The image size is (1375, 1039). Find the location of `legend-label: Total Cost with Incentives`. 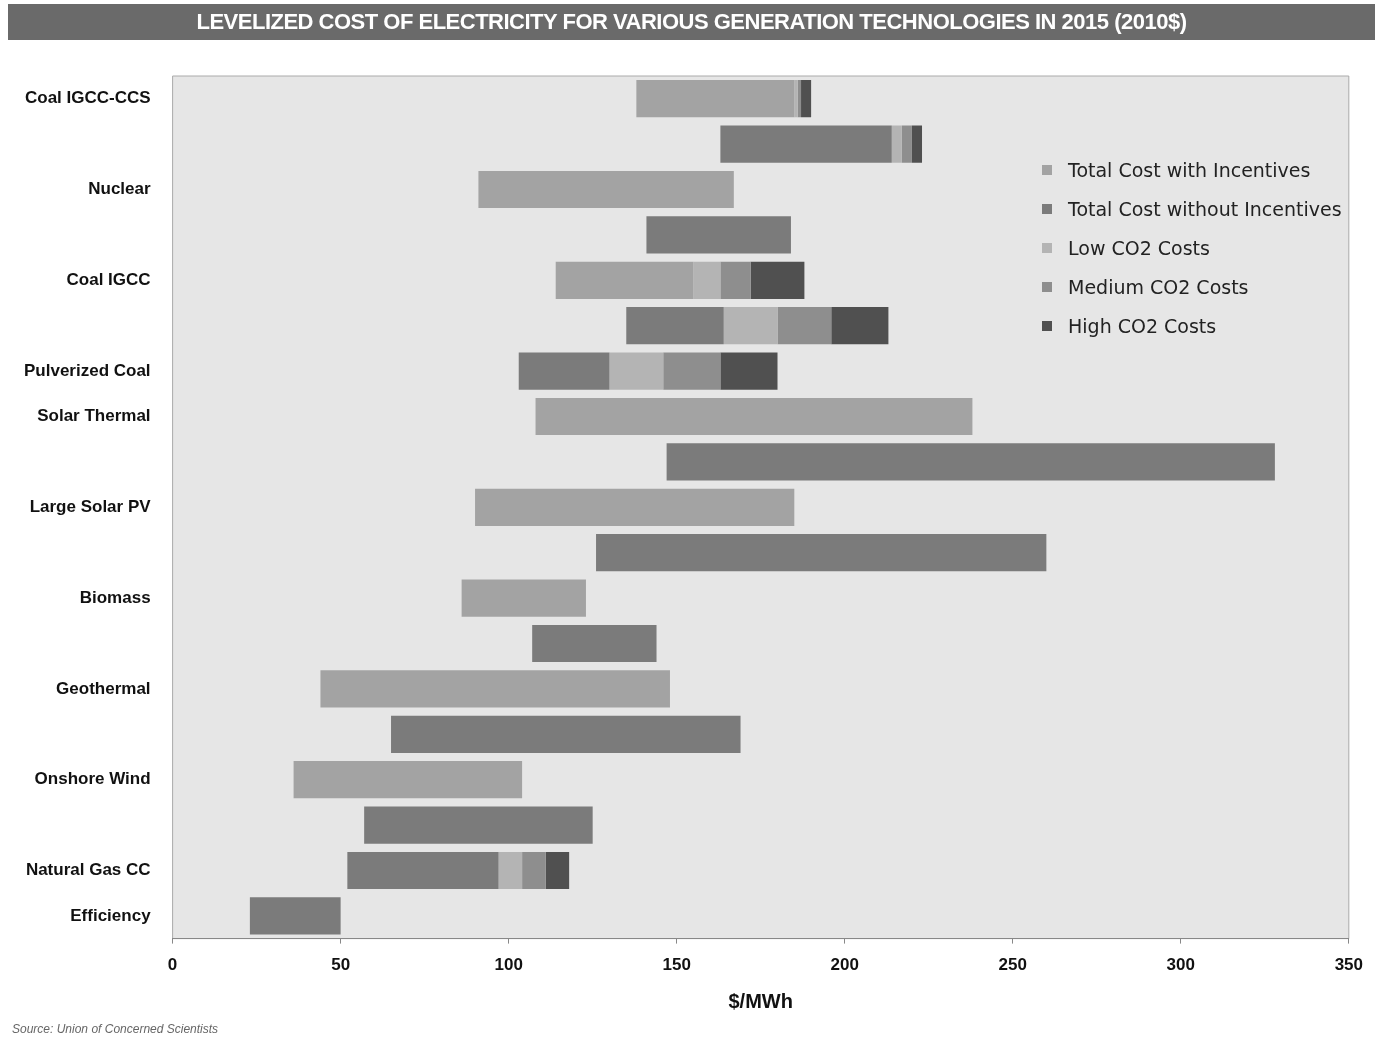

legend-label: Total Cost with Incentives is located at coordinates (1189, 169).